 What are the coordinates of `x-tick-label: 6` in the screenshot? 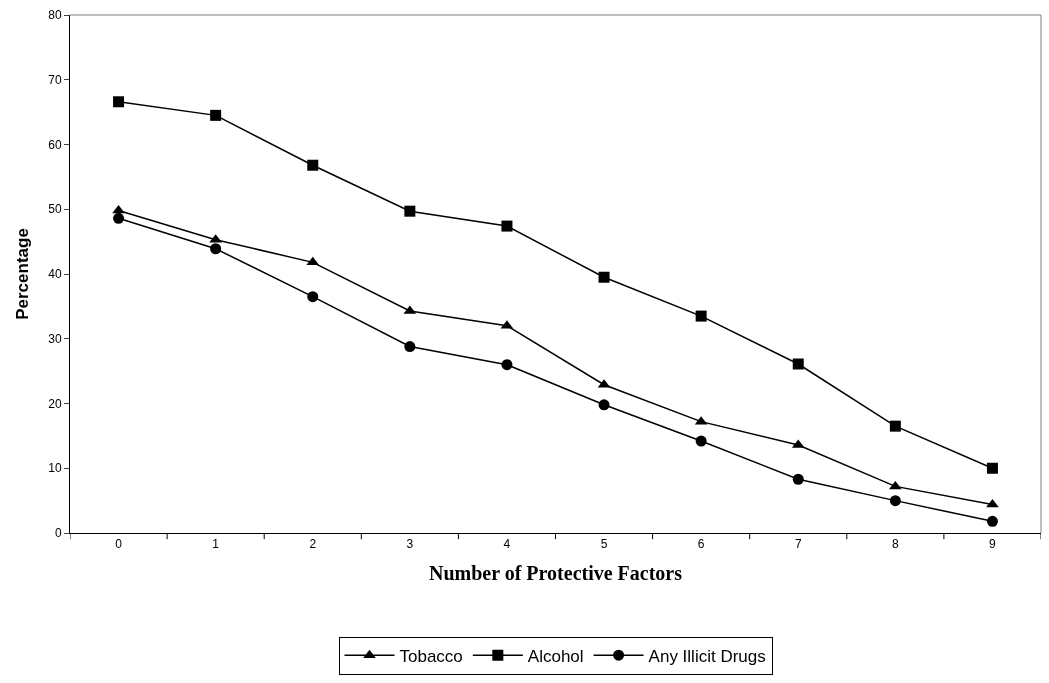 It's located at (701, 544).